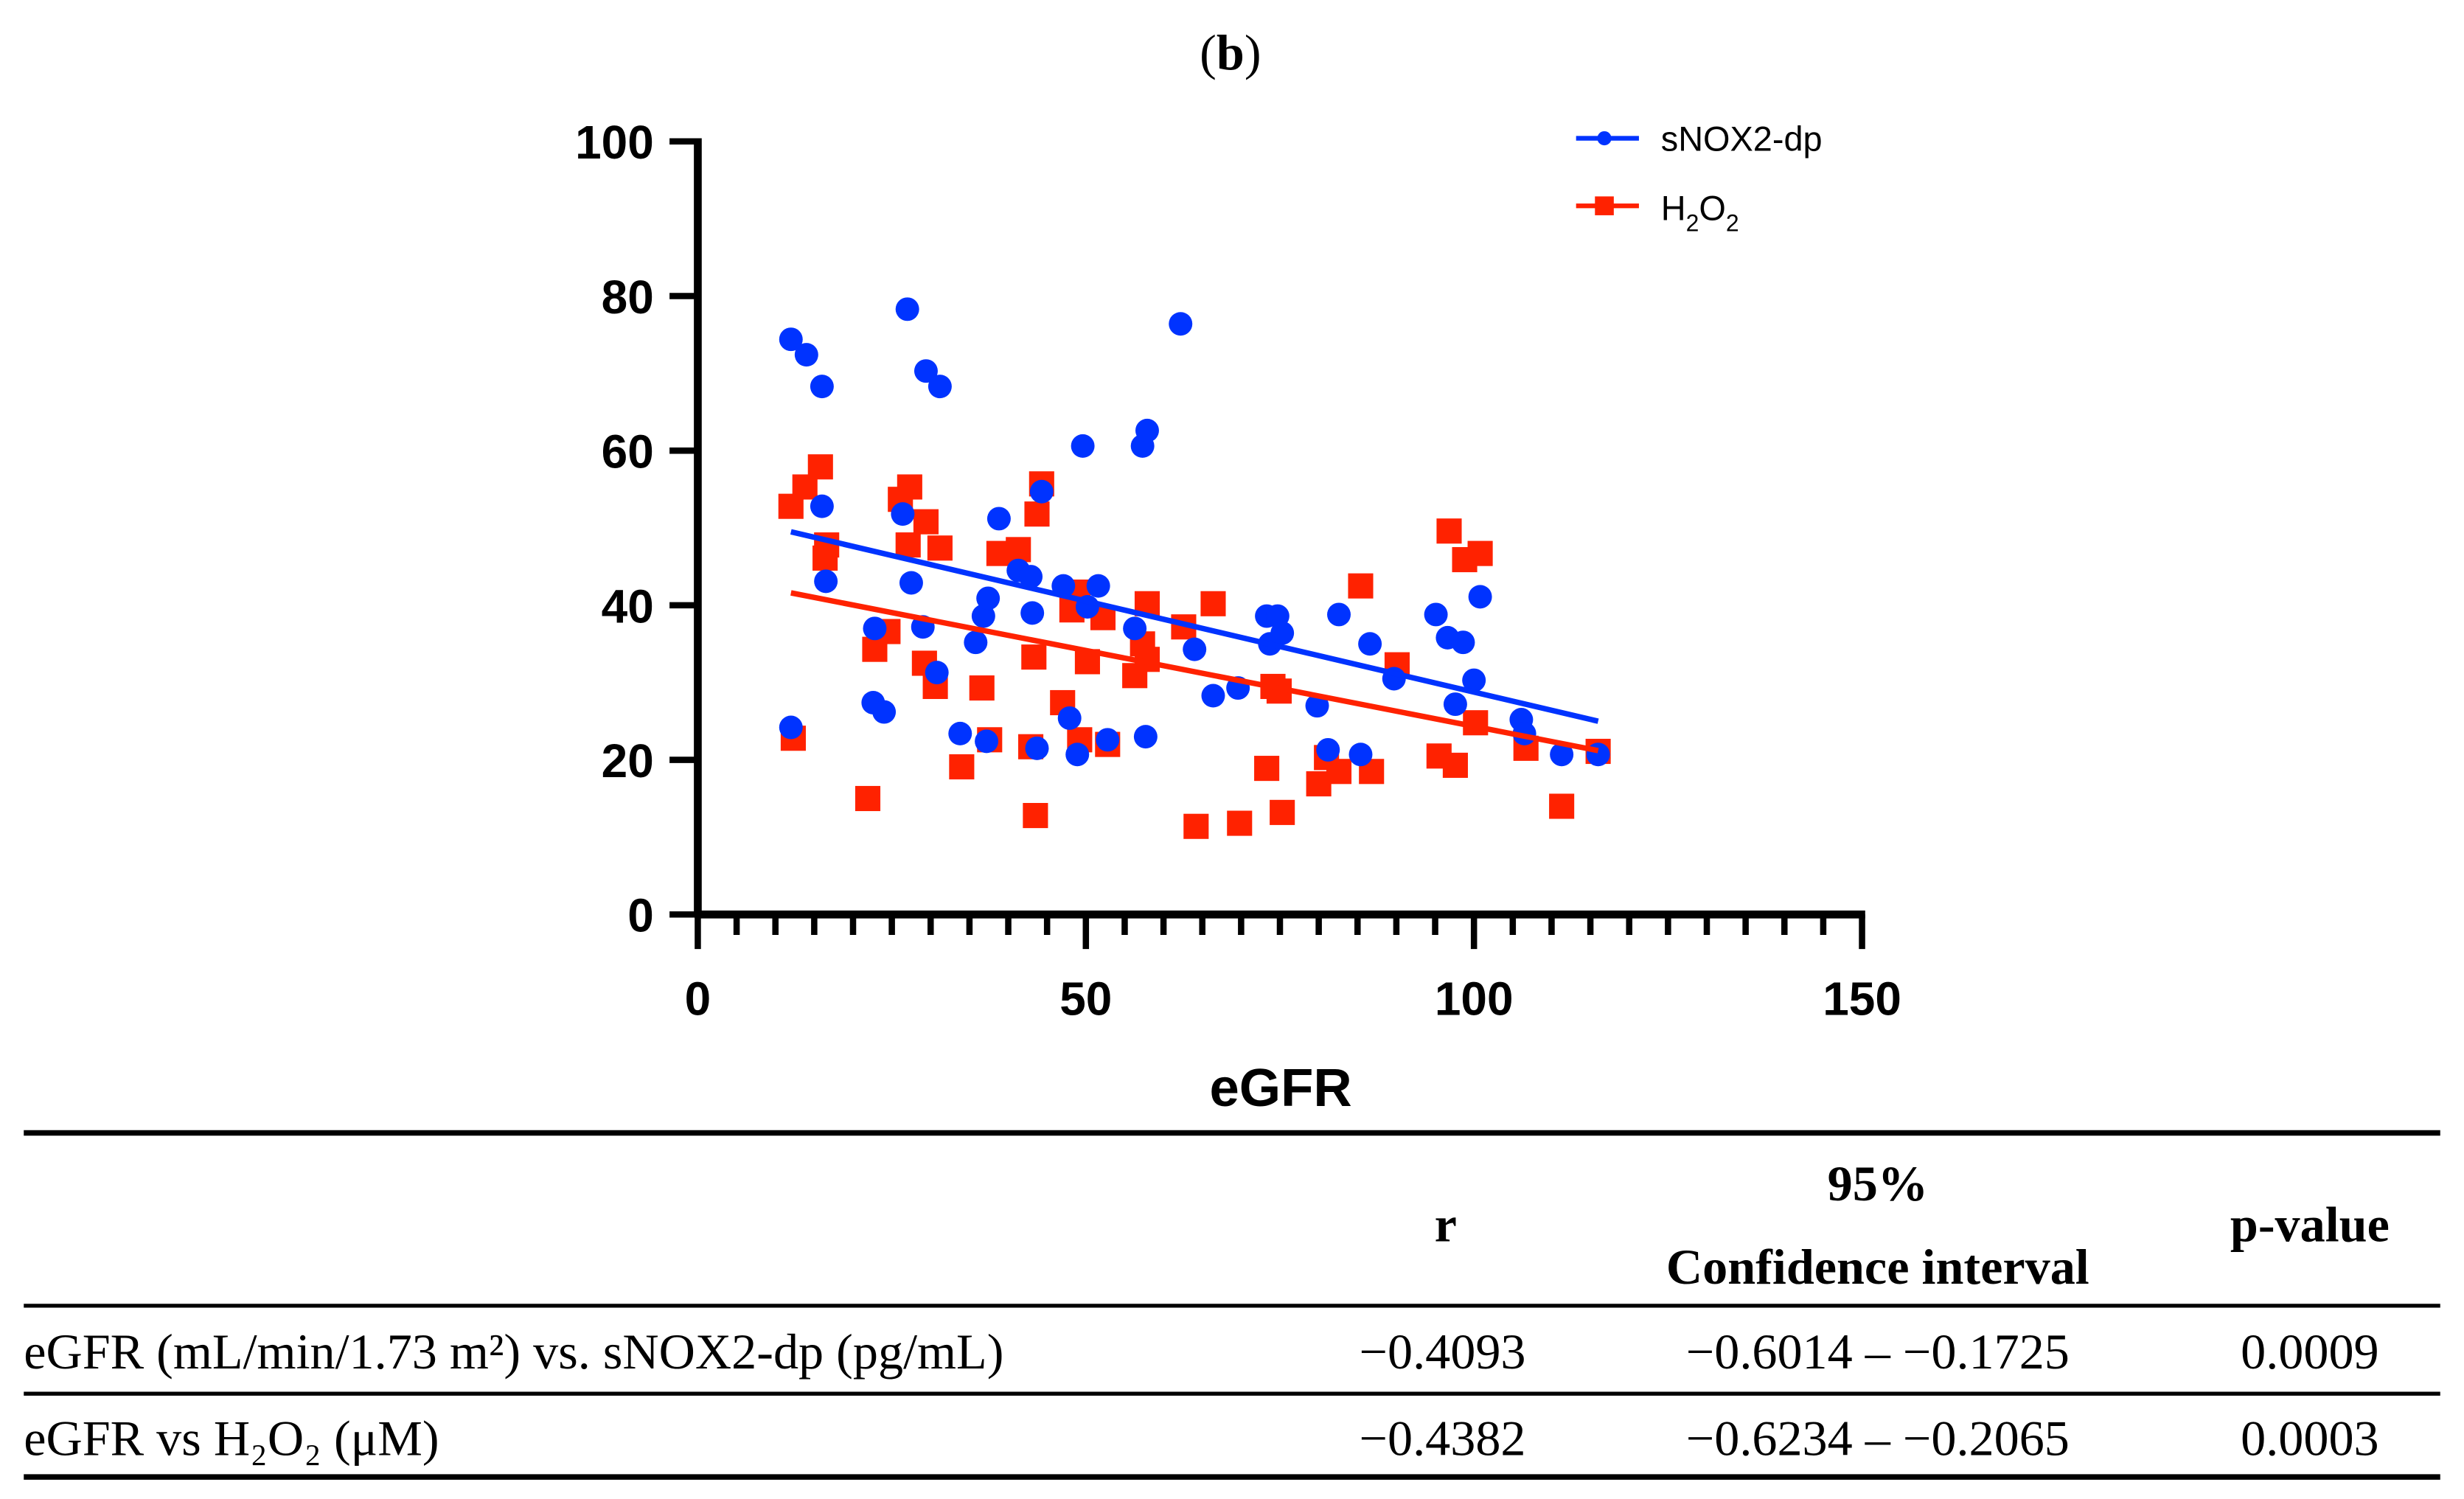 The image size is (2464, 1499). I want to click on legend-label-snox2: sNOX2-dp, so click(1742, 139).